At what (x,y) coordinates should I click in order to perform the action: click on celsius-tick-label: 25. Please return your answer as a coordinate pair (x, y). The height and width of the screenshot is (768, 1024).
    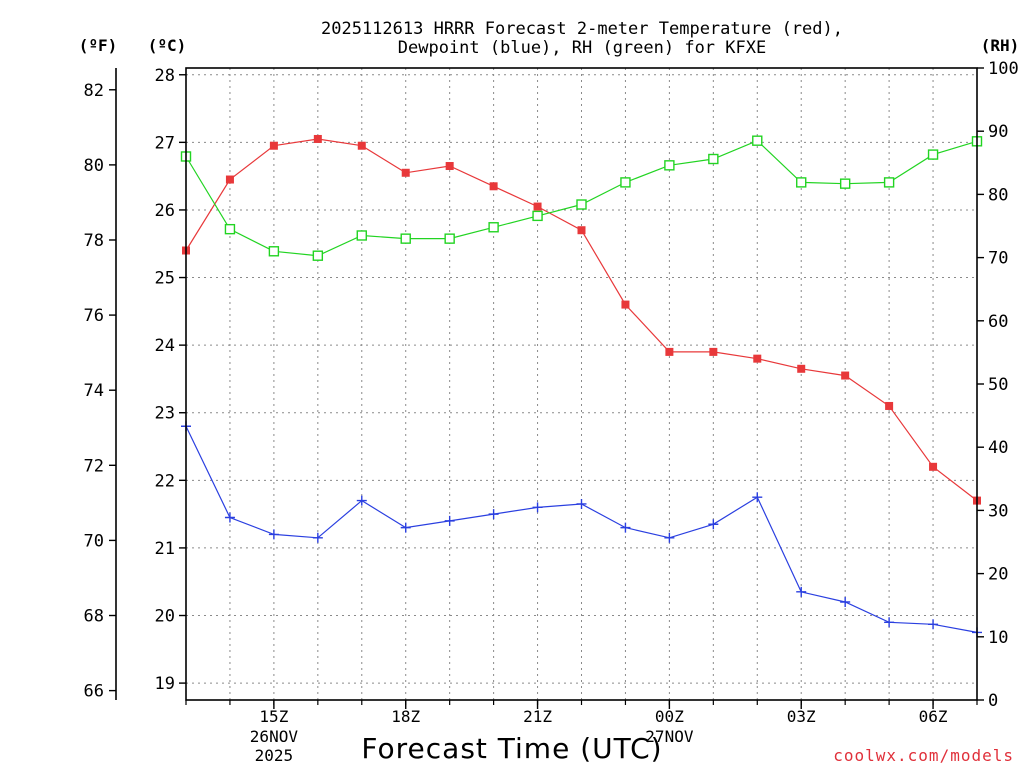
    Looking at the image, I should click on (165, 279).